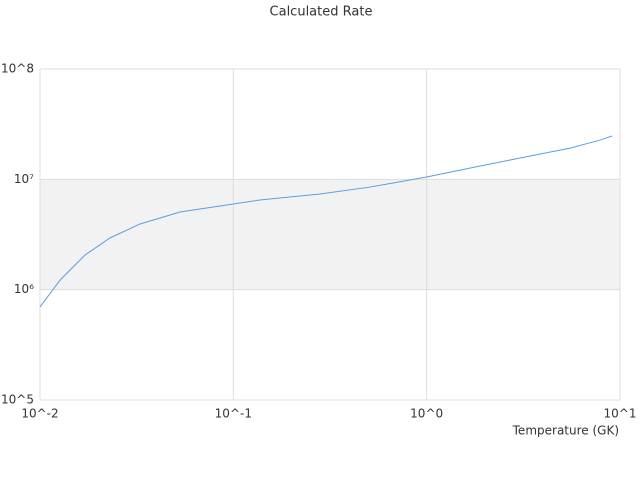 This screenshot has height=480, width=640. Describe the element at coordinates (17, 69) in the screenshot. I see `y-tick-label: 10^8` at that location.